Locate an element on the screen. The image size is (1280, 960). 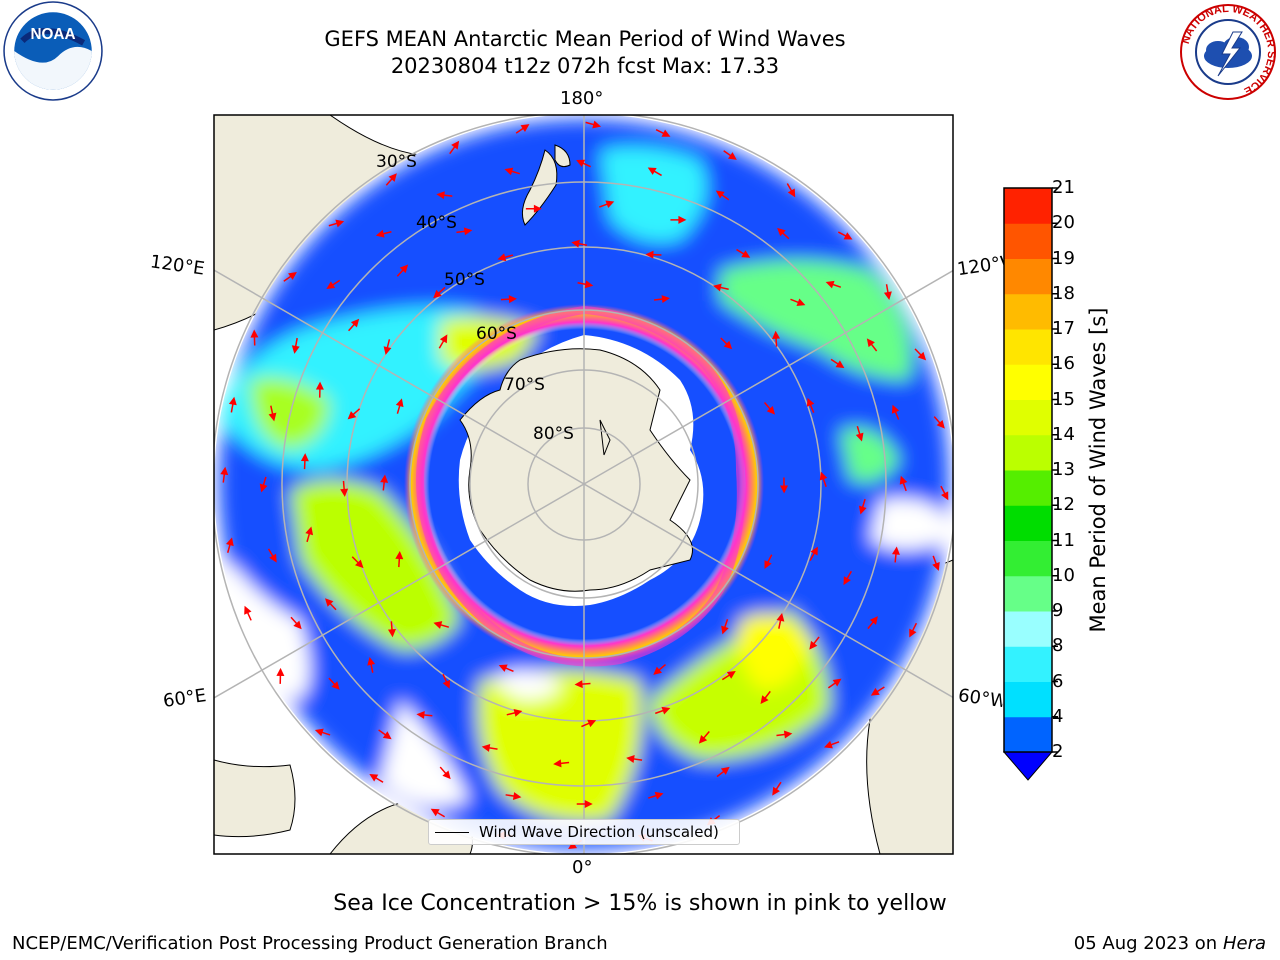
meridian-120w is located at coordinates (768, 377).